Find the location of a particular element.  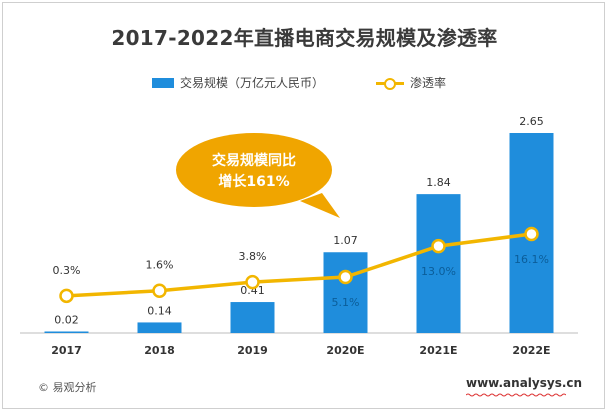

callout-bubble is located at coordinates (254, 170).